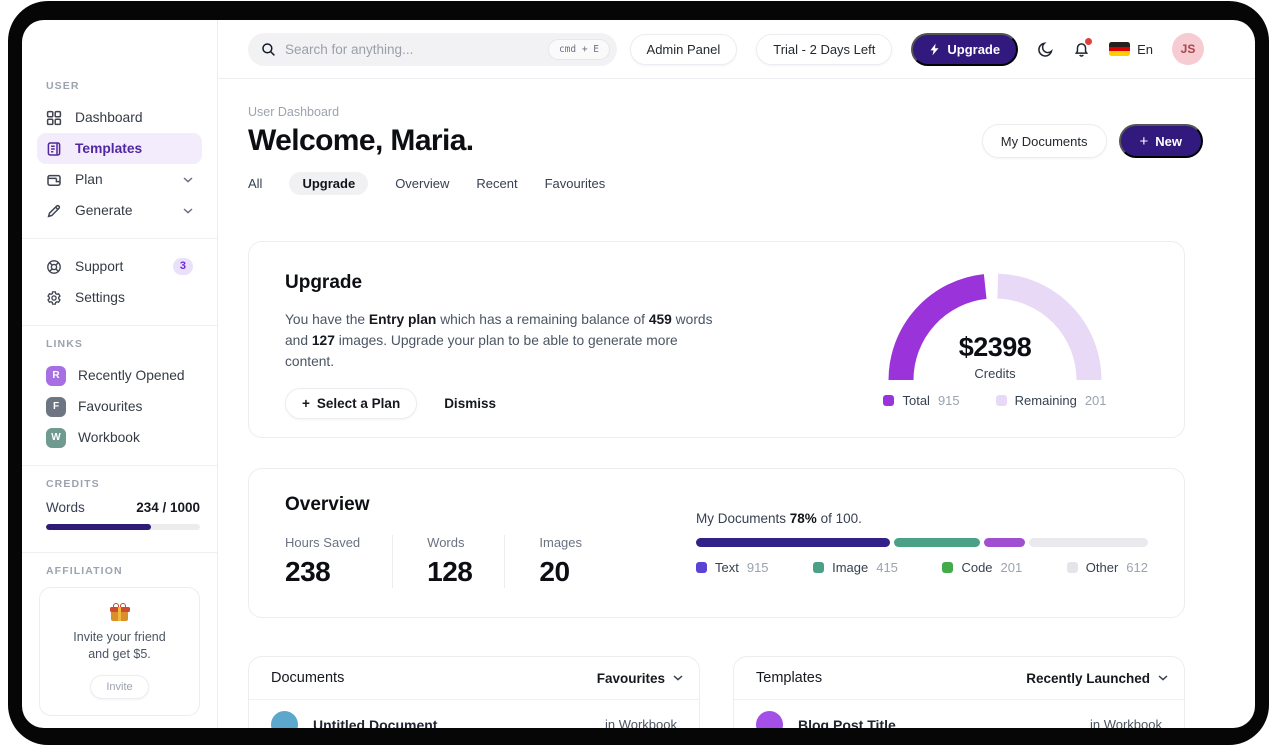 Image resolution: width=1277 pixels, height=750 pixels. Describe the element at coordinates (73, 484) in the screenshot. I see `sidebar-section-credits: CREDITS` at that location.